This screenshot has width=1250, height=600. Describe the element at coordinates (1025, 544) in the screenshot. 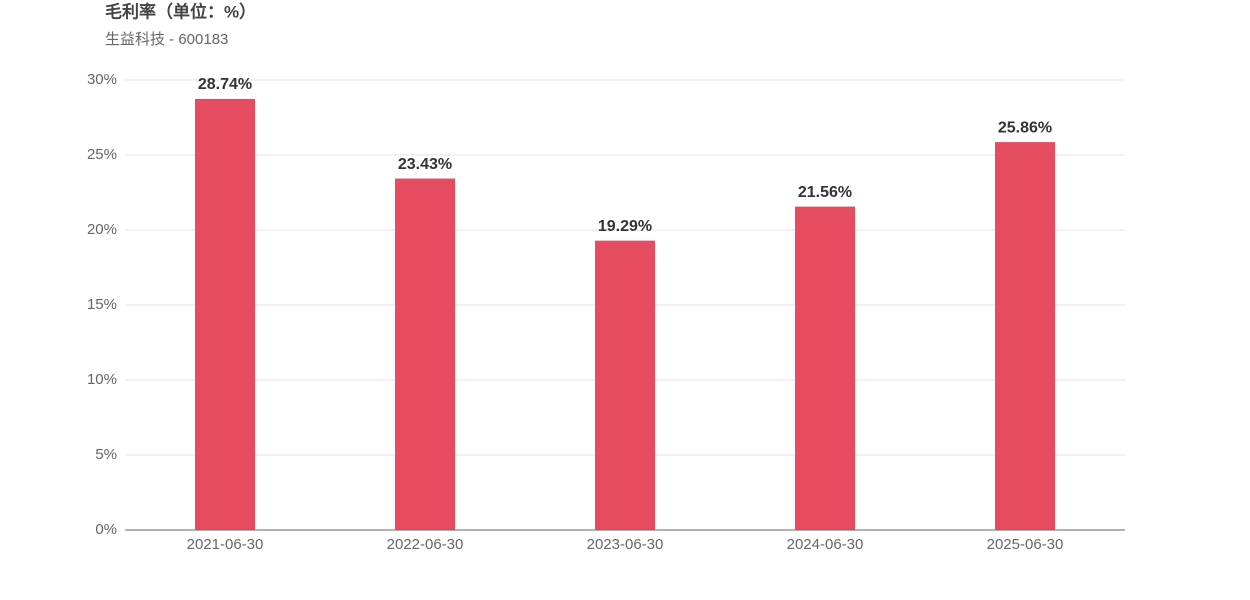

I see `x-tick-label: 2025-06-30` at that location.